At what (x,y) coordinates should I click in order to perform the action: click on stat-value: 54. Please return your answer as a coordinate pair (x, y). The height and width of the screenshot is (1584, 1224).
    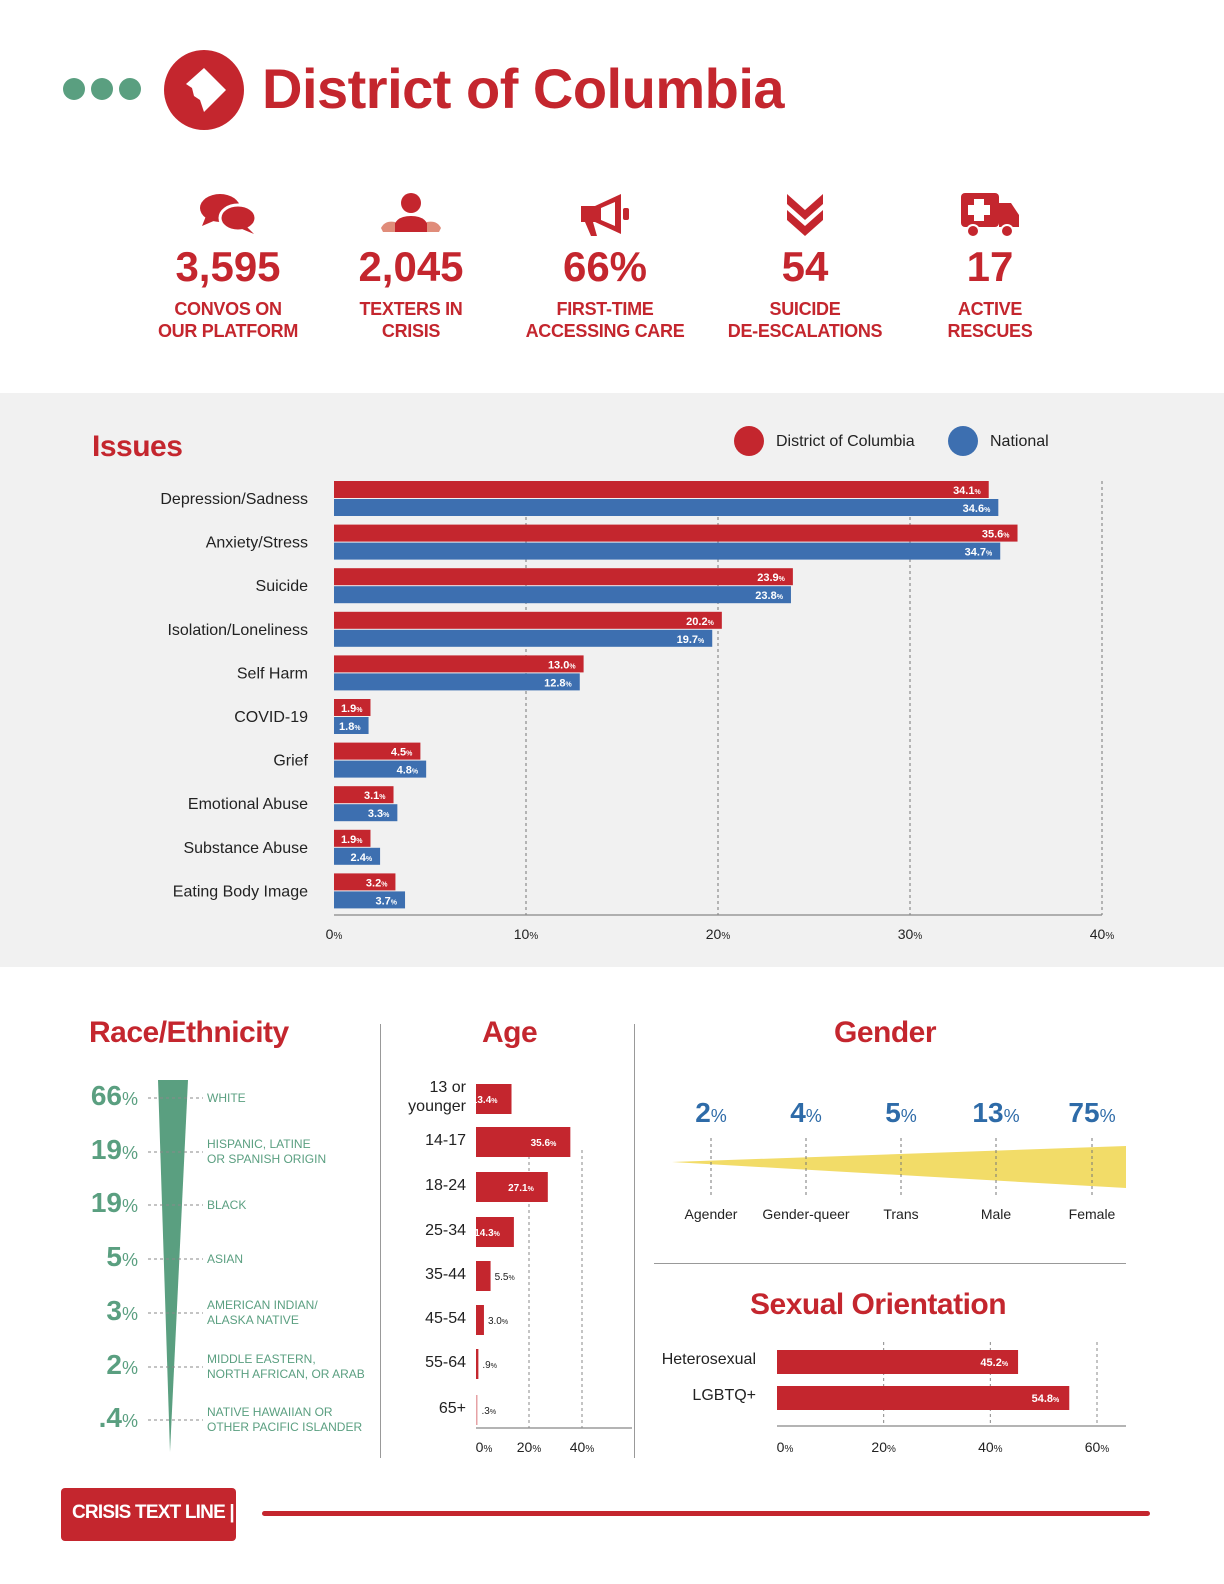
    Looking at the image, I should click on (805, 266).